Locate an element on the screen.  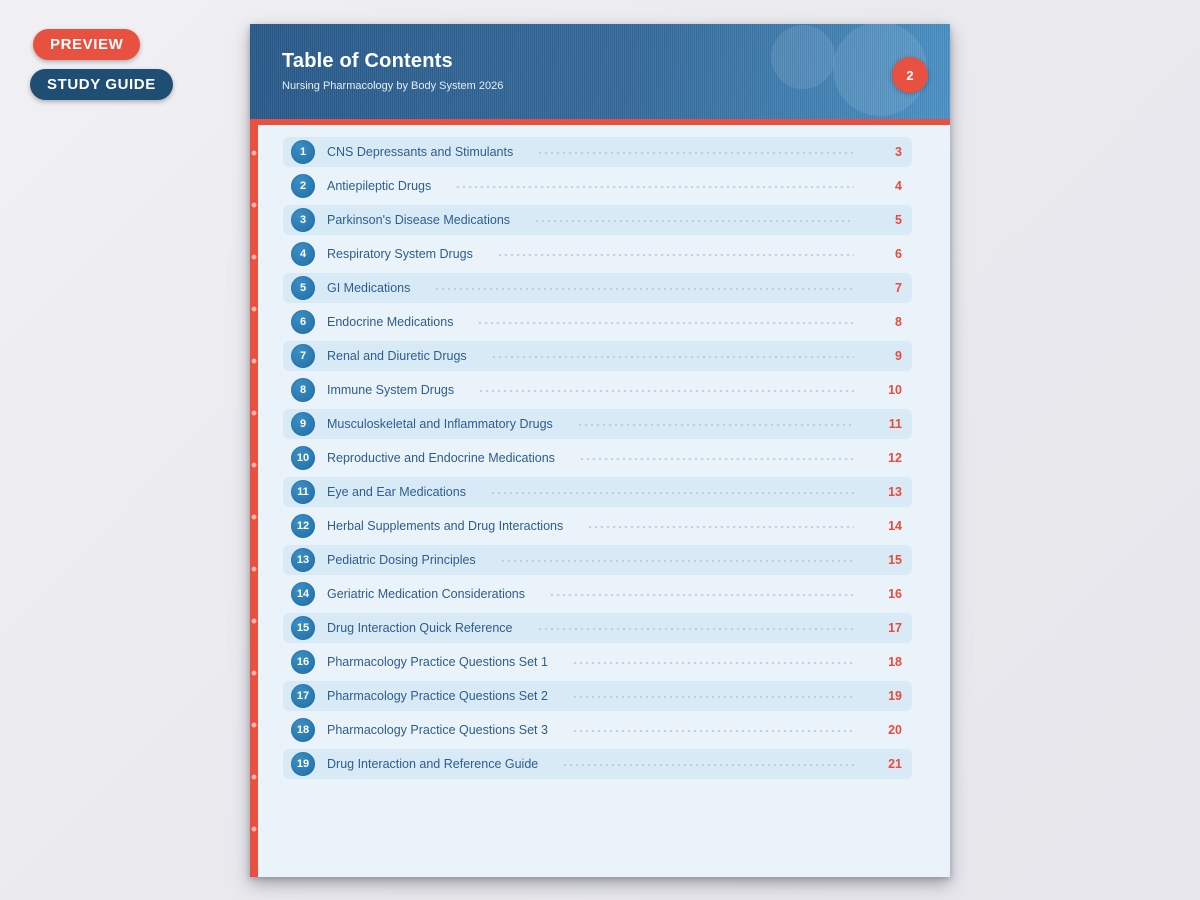
toc-item-title: Geriatric Medication Considerations is located at coordinates (426, 594).